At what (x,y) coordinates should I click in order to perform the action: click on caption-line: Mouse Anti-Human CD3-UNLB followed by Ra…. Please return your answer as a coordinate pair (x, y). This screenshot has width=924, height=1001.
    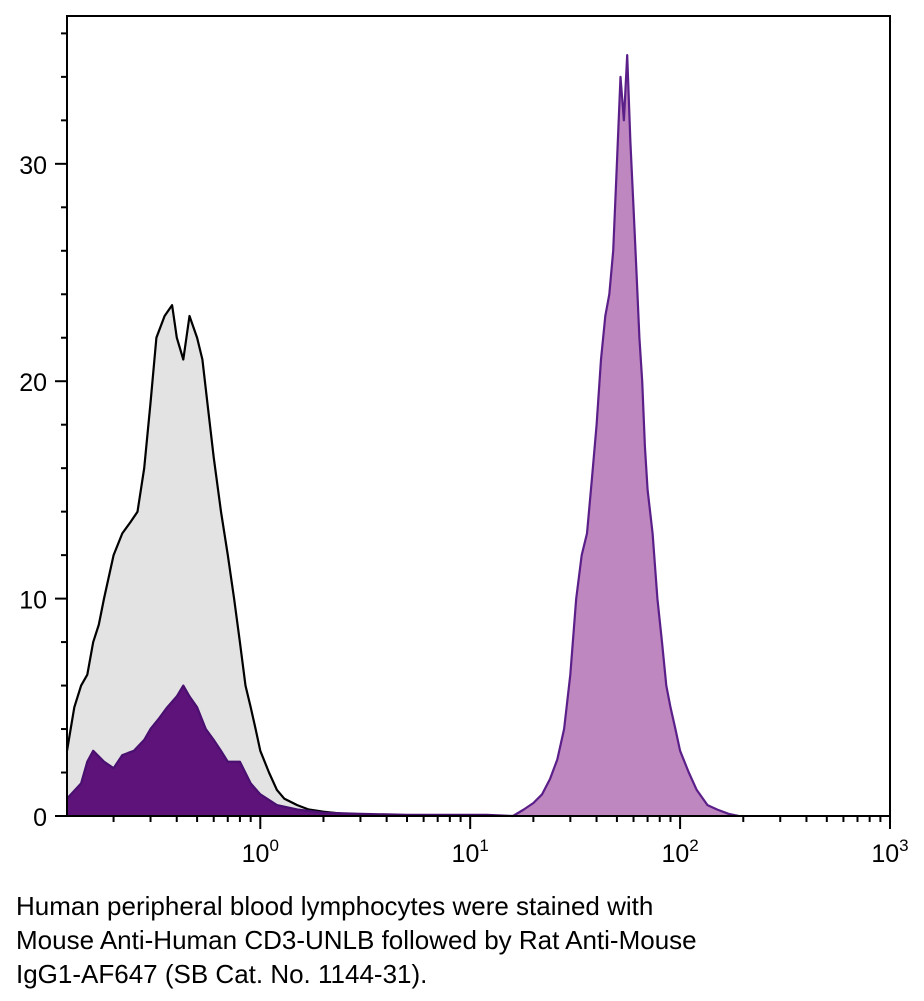
    Looking at the image, I should click on (356, 940).